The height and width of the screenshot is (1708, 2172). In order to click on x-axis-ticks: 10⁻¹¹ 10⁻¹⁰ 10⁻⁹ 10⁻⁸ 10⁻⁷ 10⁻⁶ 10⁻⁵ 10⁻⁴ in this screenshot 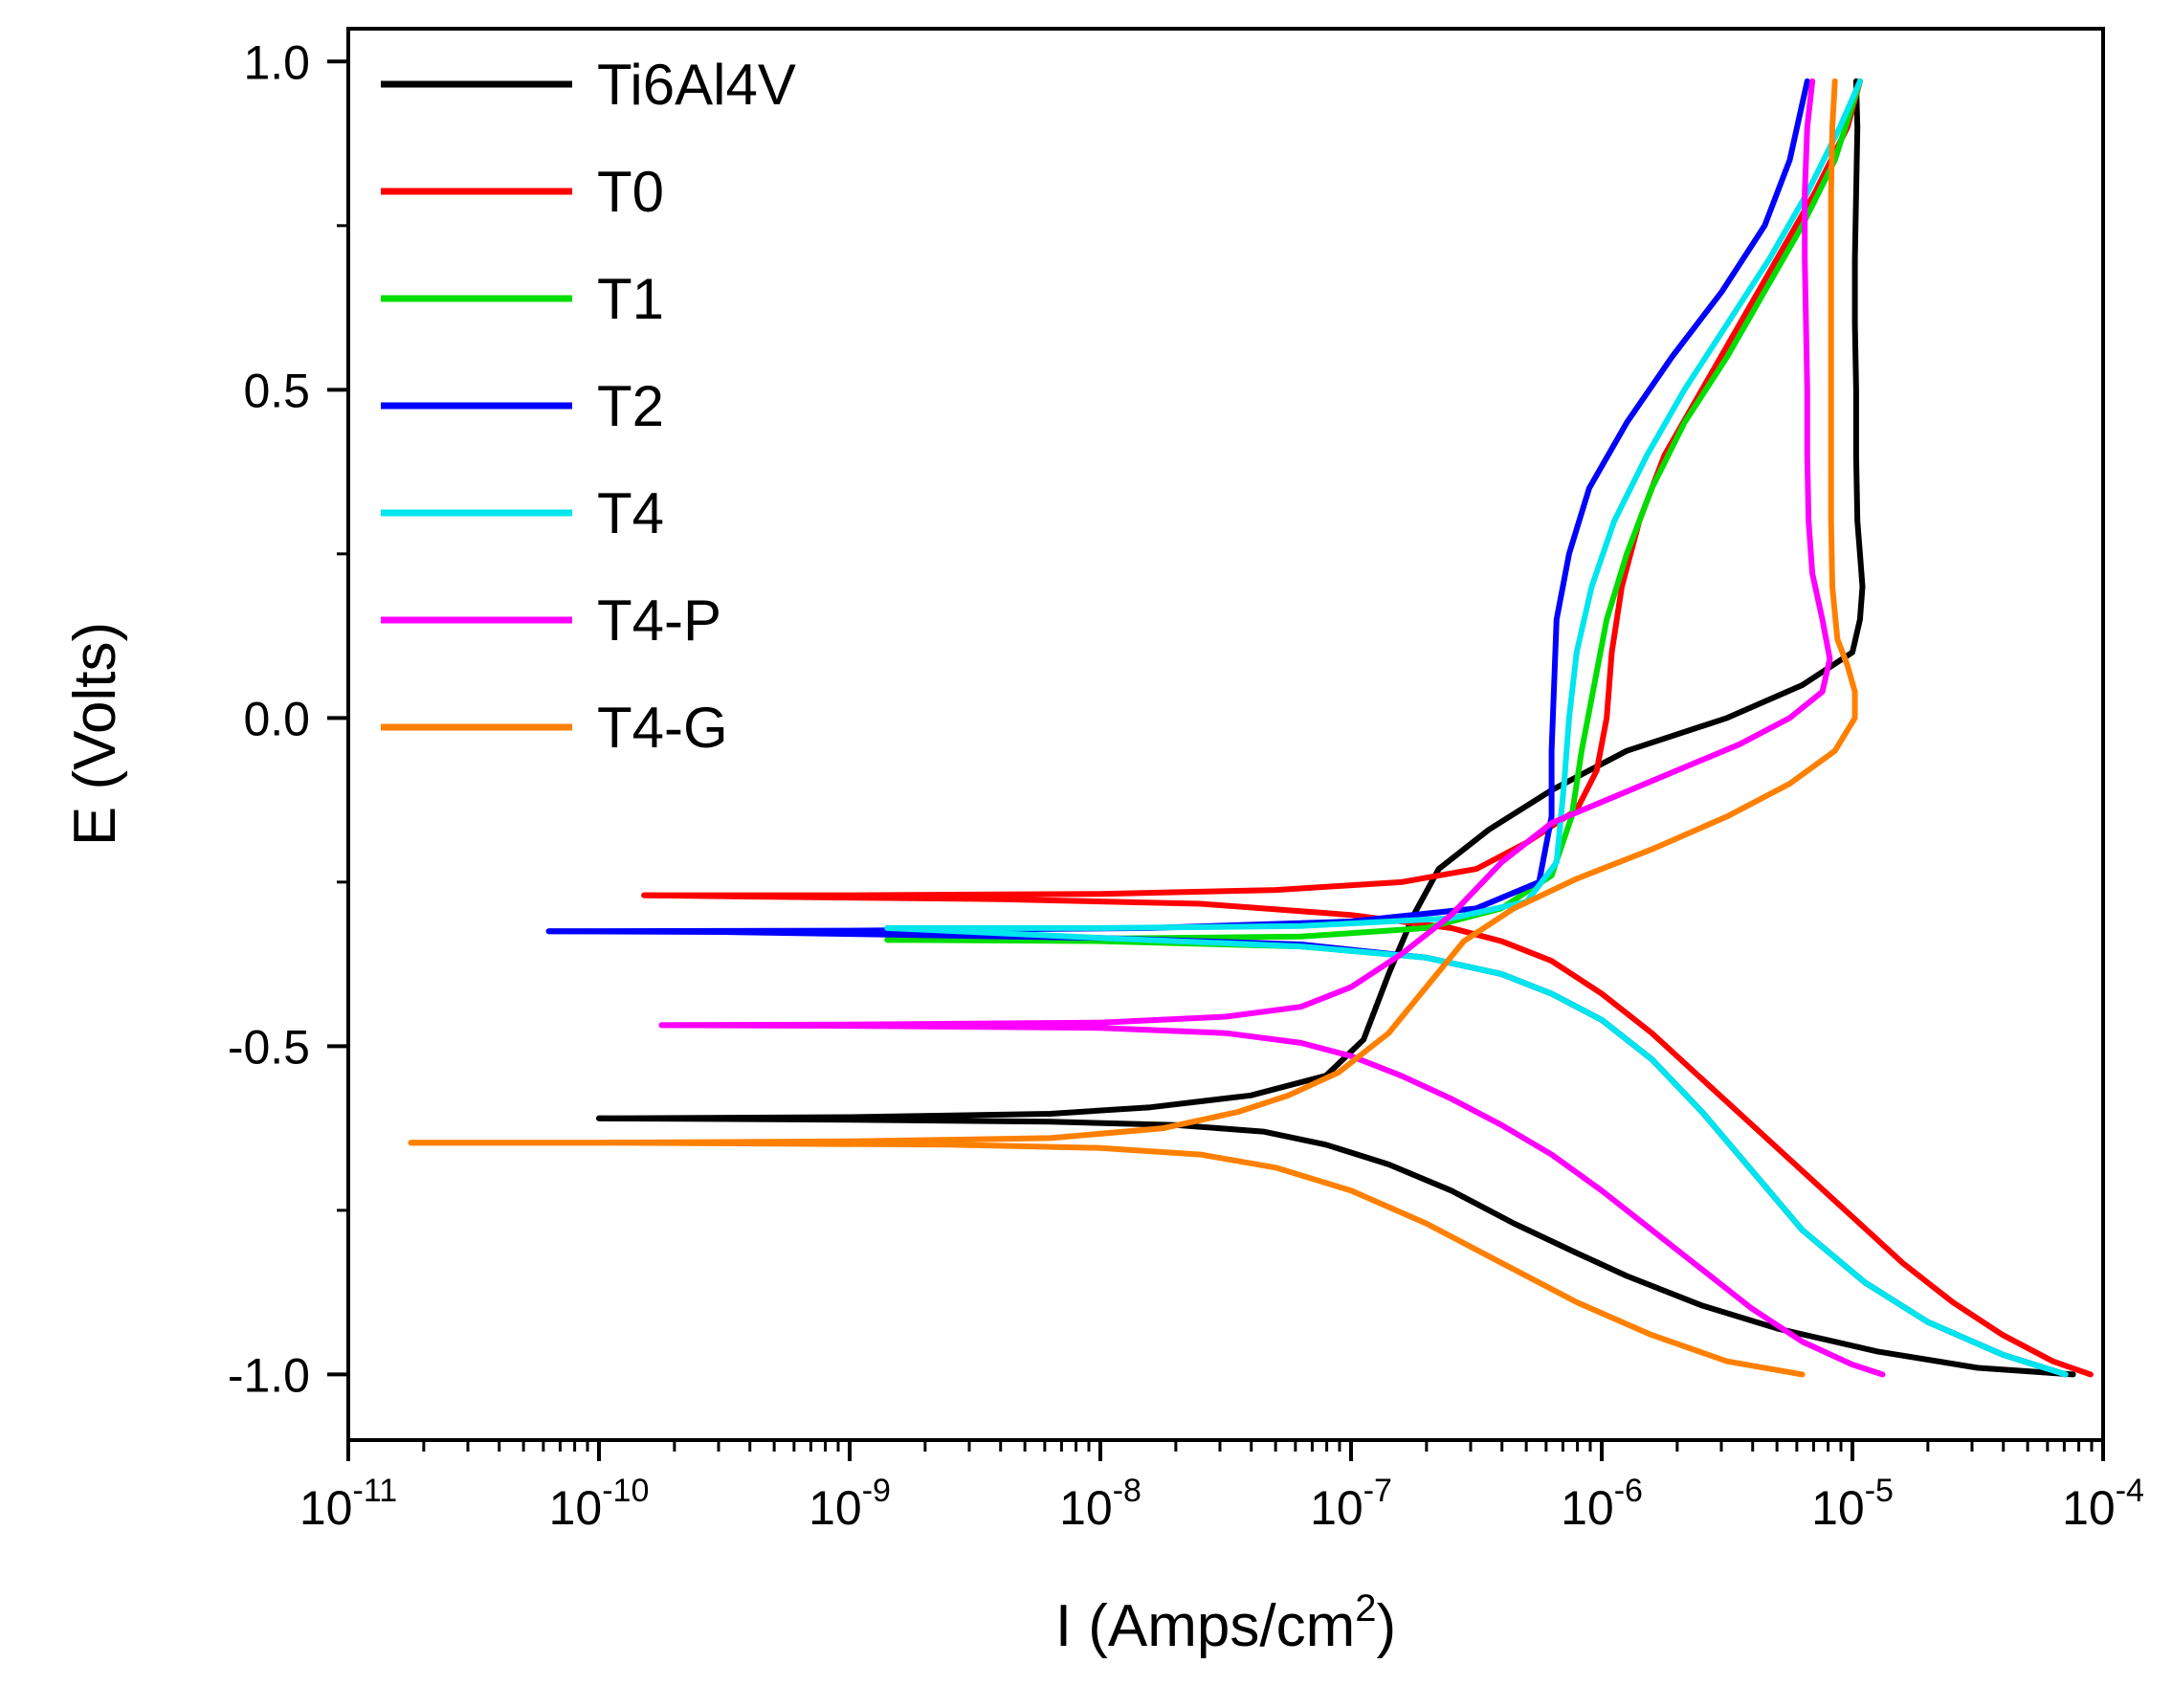, I will do `click(1221, 1488)`.